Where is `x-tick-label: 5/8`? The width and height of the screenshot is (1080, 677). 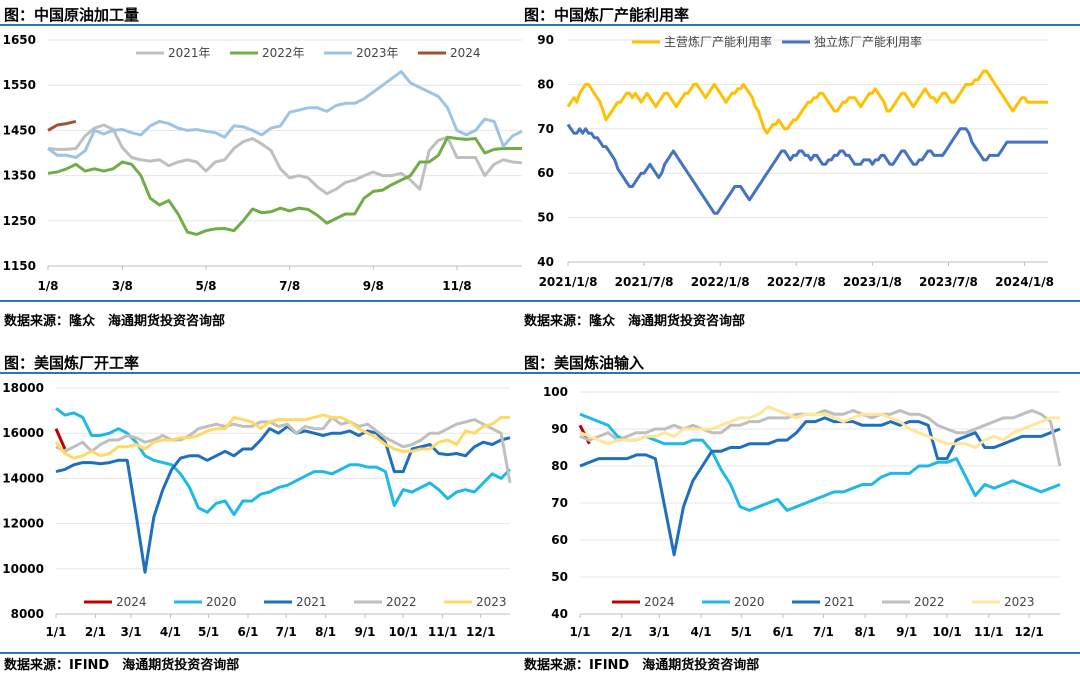 x-tick-label: 5/8 is located at coordinates (205, 286).